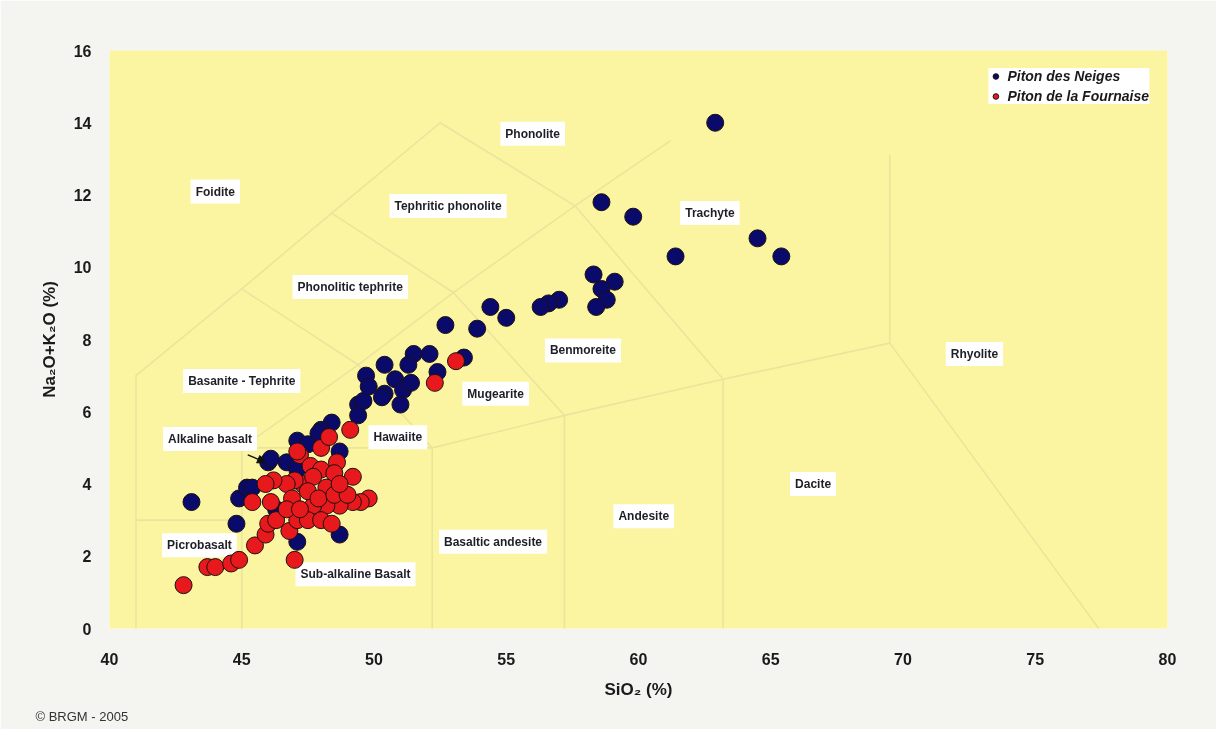 This screenshot has width=1216, height=729. I want to click on x-tick-label: 65, so click(770, 659).